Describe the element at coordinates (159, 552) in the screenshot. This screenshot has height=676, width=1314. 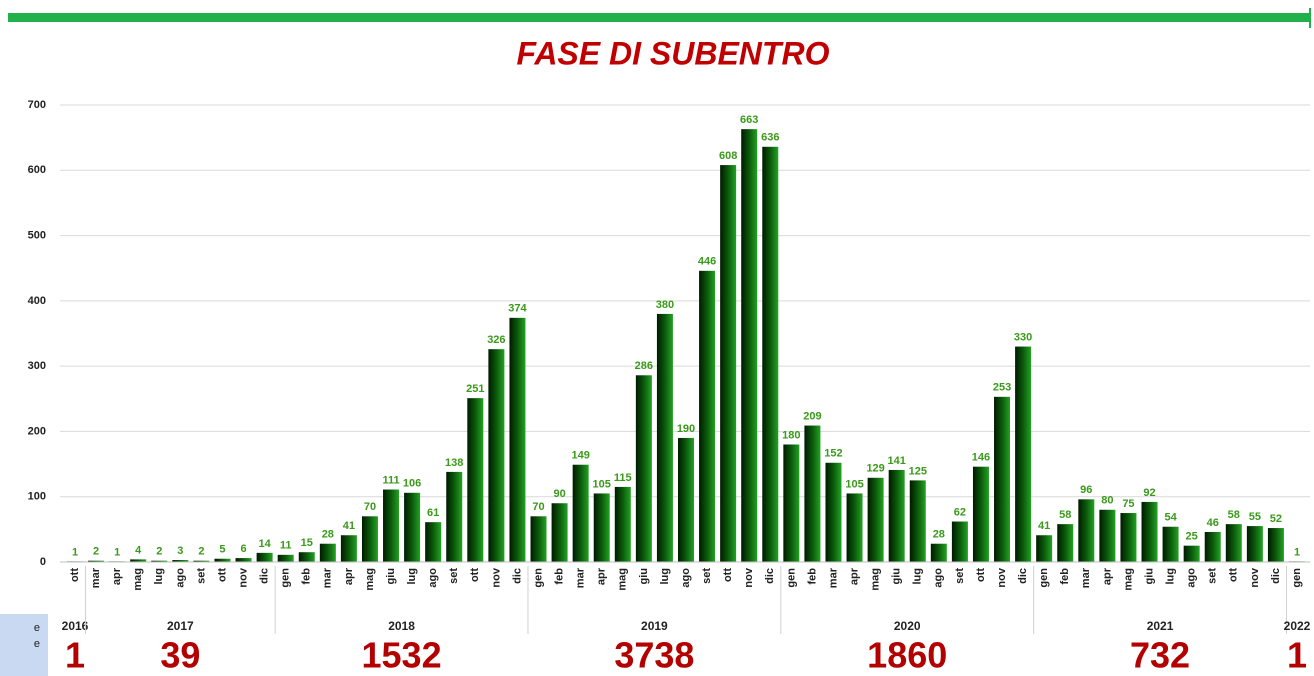
I see `value-label: 2` at that location.